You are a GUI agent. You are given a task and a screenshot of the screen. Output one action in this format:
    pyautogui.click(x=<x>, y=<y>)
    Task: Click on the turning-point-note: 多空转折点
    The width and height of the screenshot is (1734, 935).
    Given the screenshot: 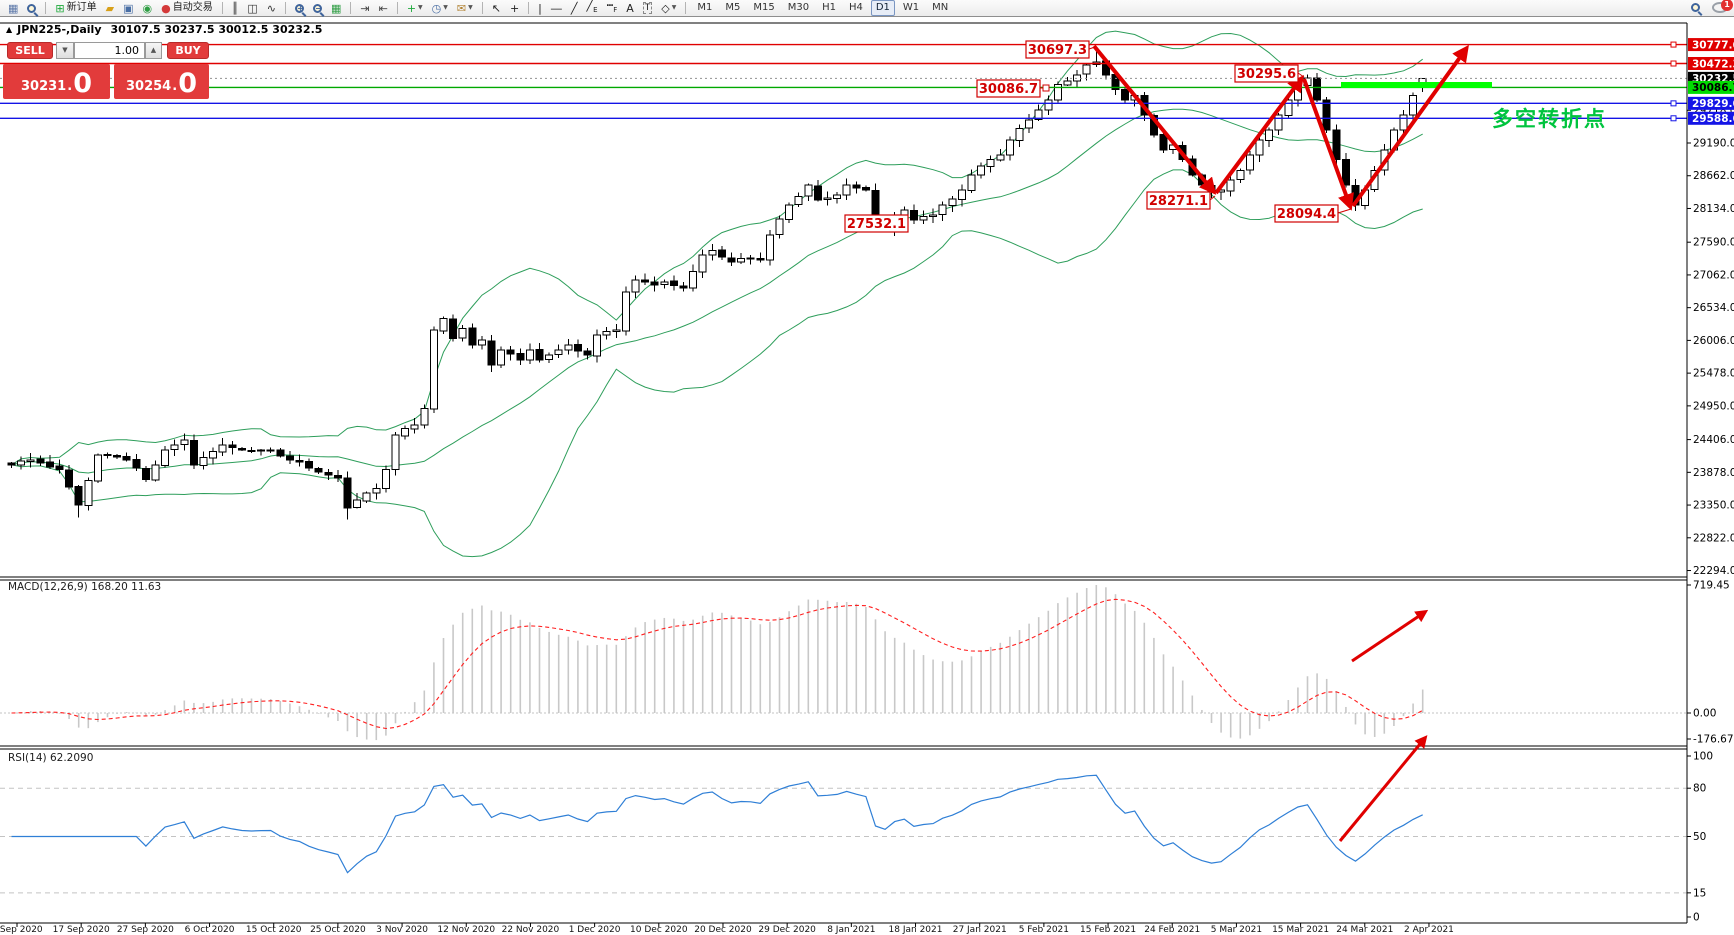 What is the action you would take?
    pyautogui.click(x=1549, y=119)
    